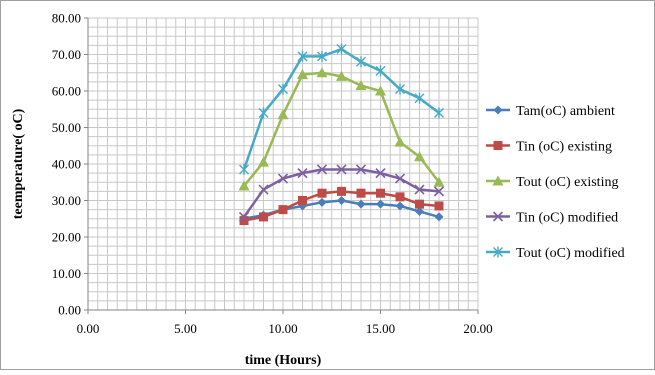  I want to click on legend-label: Tam(oC) ambient, so click(565, 111).